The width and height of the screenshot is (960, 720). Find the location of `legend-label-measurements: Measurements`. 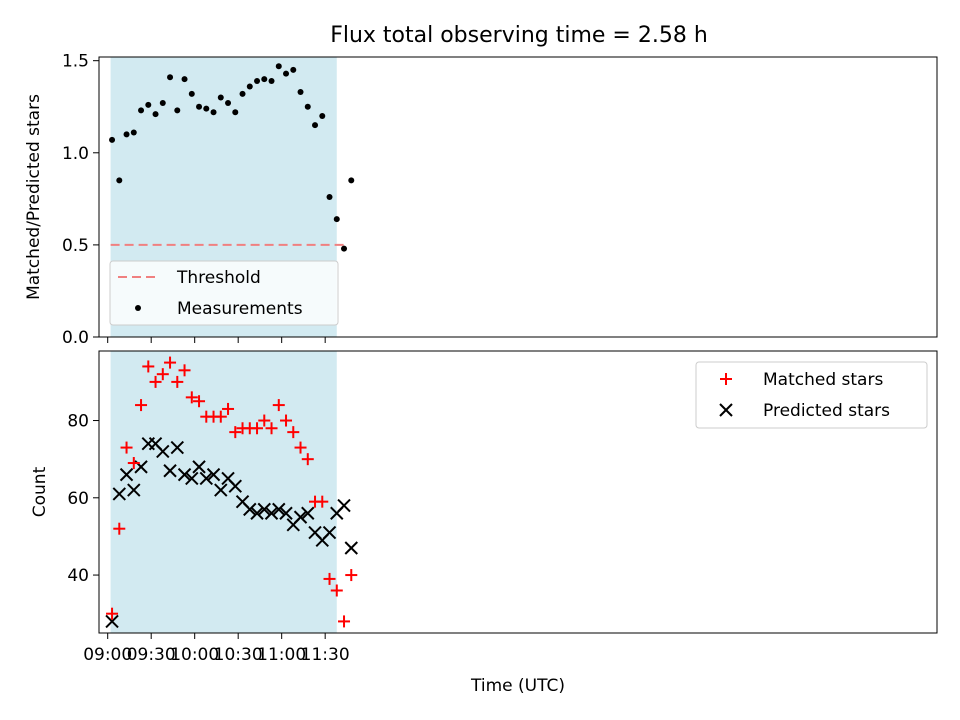

legend-label-measurements: Measurements is located at coordinates (240, 309).